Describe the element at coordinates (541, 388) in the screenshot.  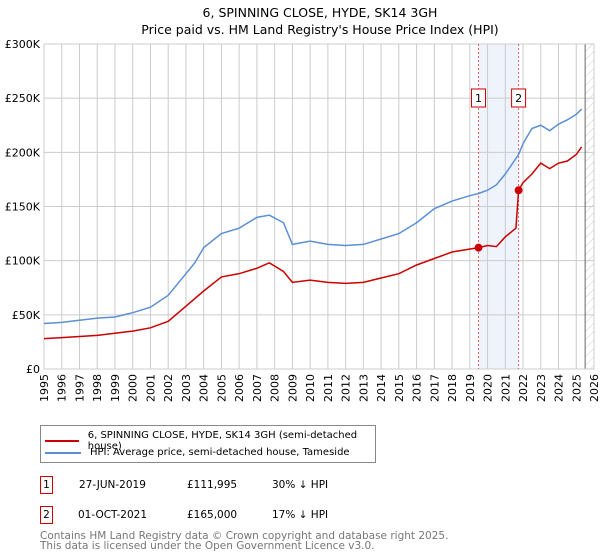
I see `x-tick-label: 2023` at that location.